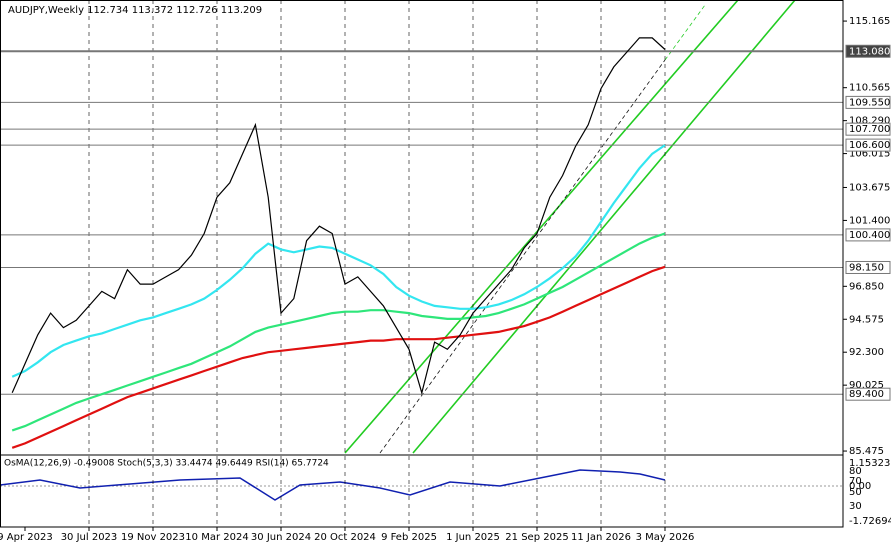 This screenshot has width=891, height=551. Describe the element at coordinates (866, 385) in the screenshot. I see `y-tick-label: 90.025` at that location.